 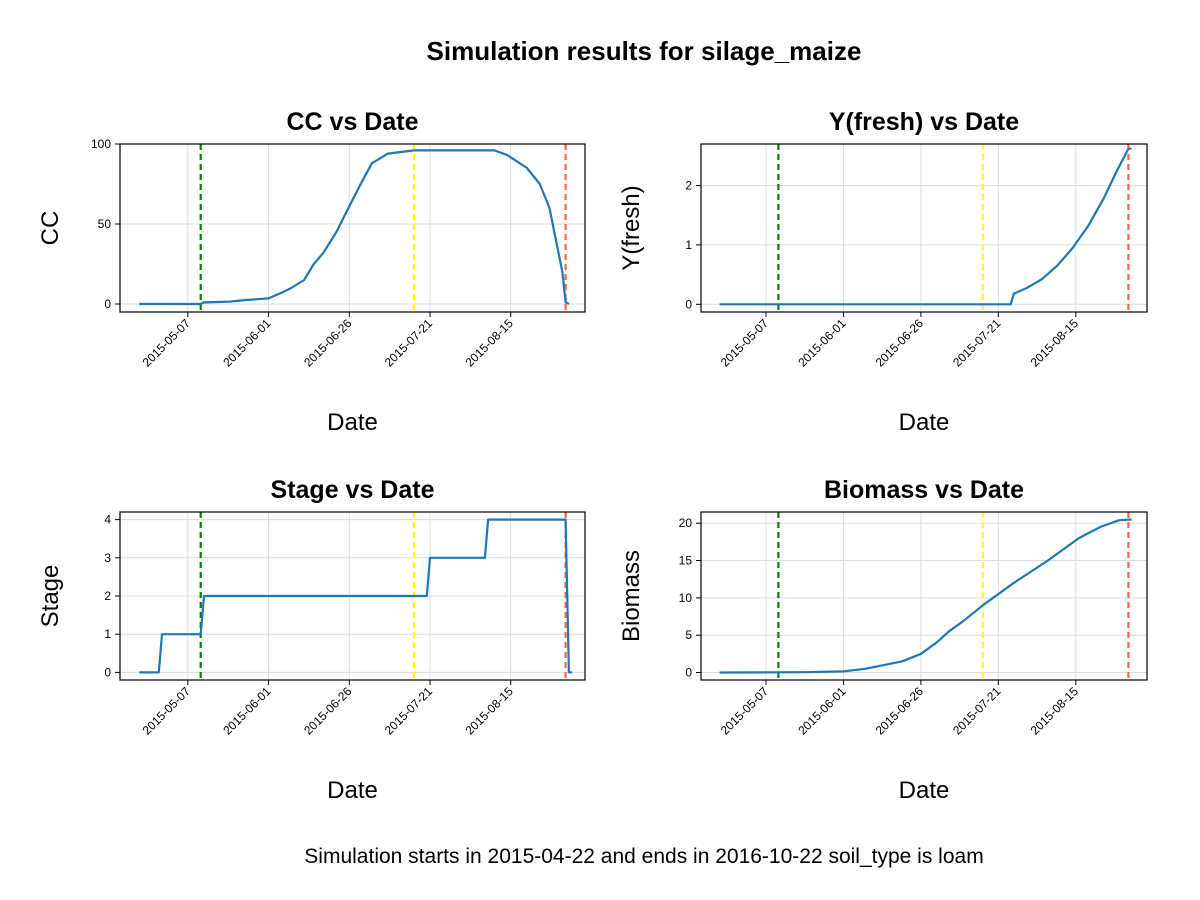 I want to click on y-axis-label: Biomass, so click(x=631, y=596).